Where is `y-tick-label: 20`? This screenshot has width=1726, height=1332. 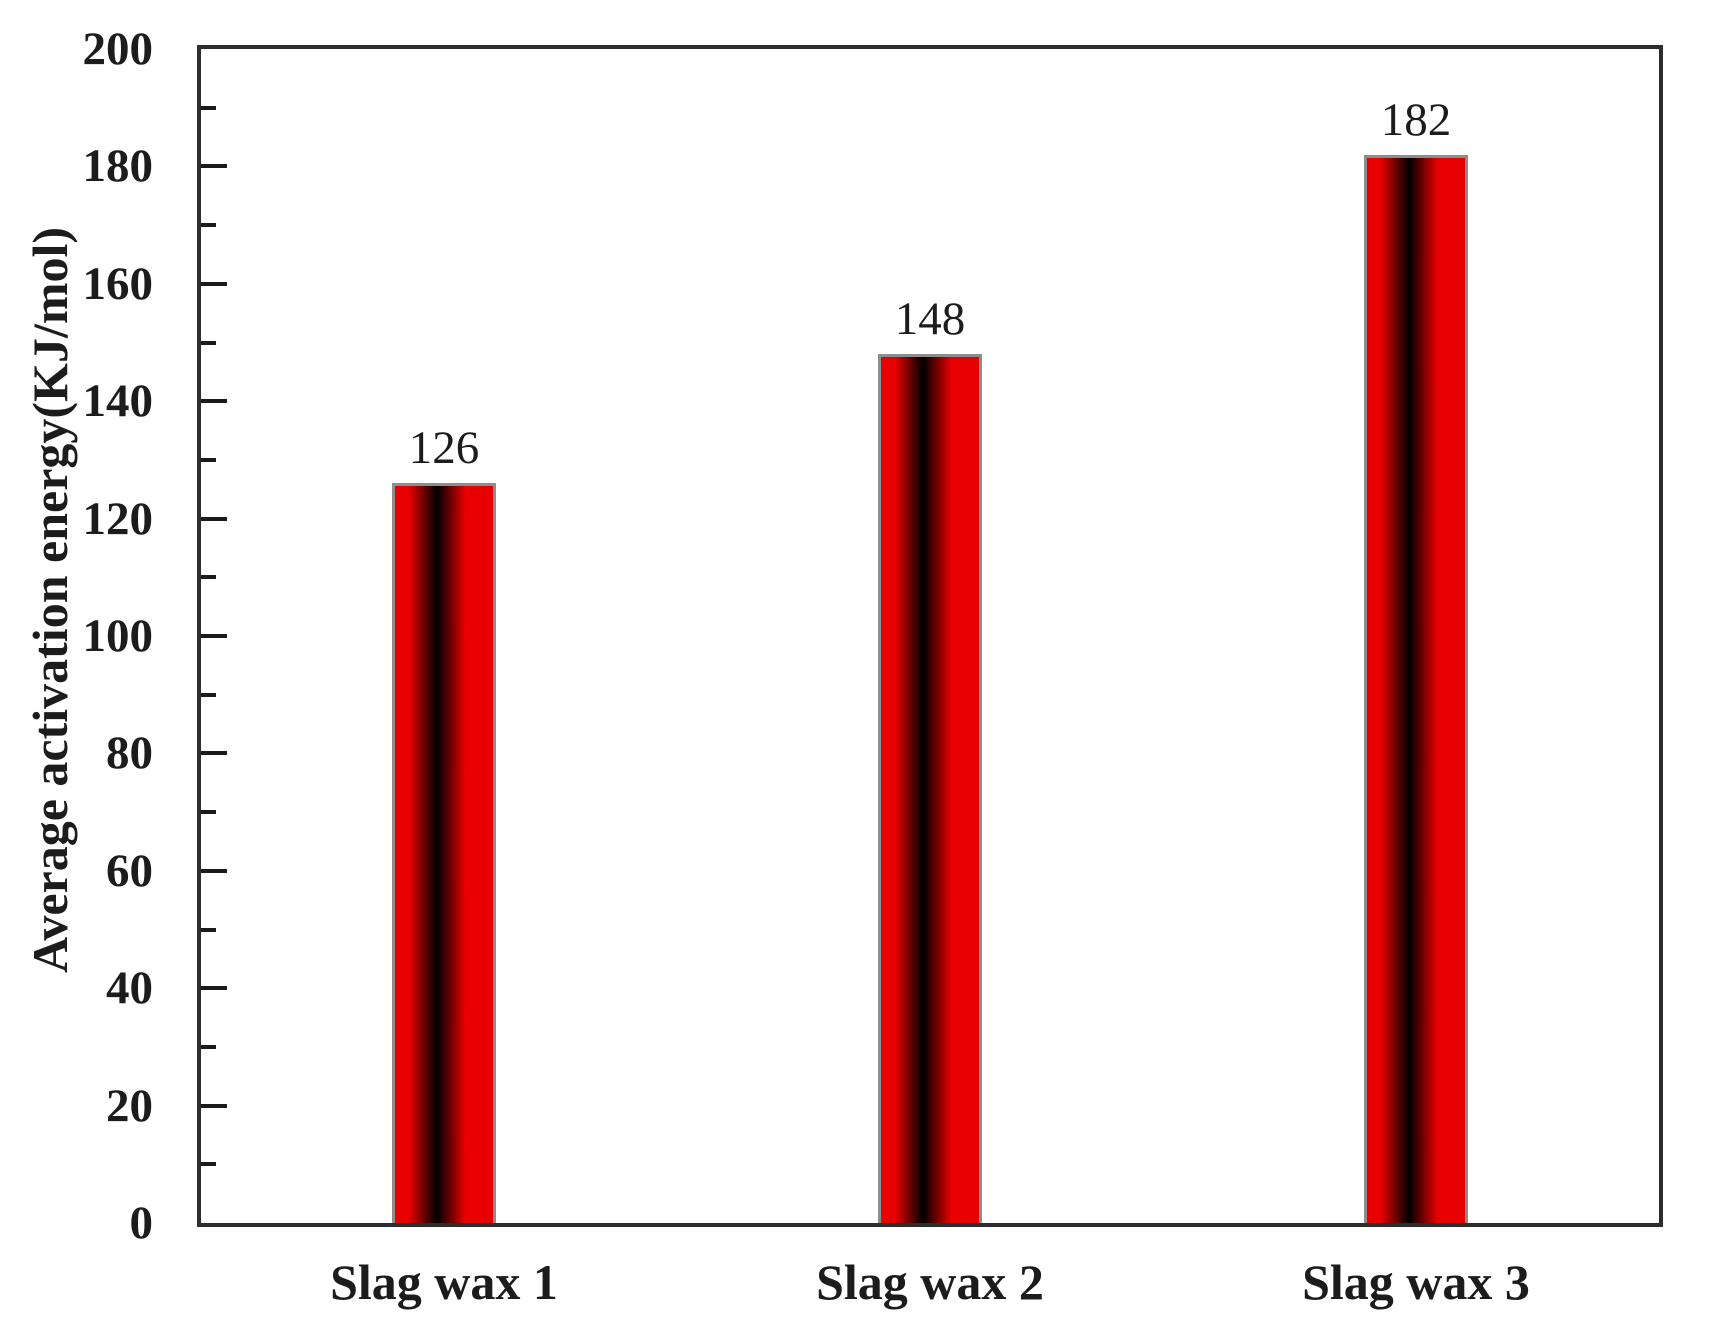 y-tick-label: 20 is located at coordinates (129, 1105).